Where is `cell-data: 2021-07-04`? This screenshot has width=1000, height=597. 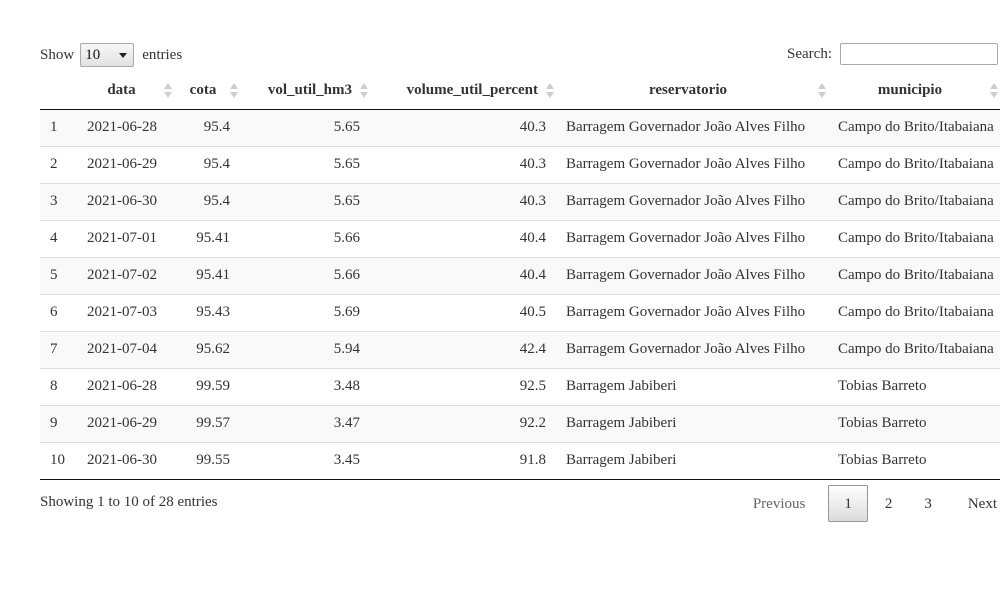 cell-data: 2021-07-04 is located at coordinates (125, 349).